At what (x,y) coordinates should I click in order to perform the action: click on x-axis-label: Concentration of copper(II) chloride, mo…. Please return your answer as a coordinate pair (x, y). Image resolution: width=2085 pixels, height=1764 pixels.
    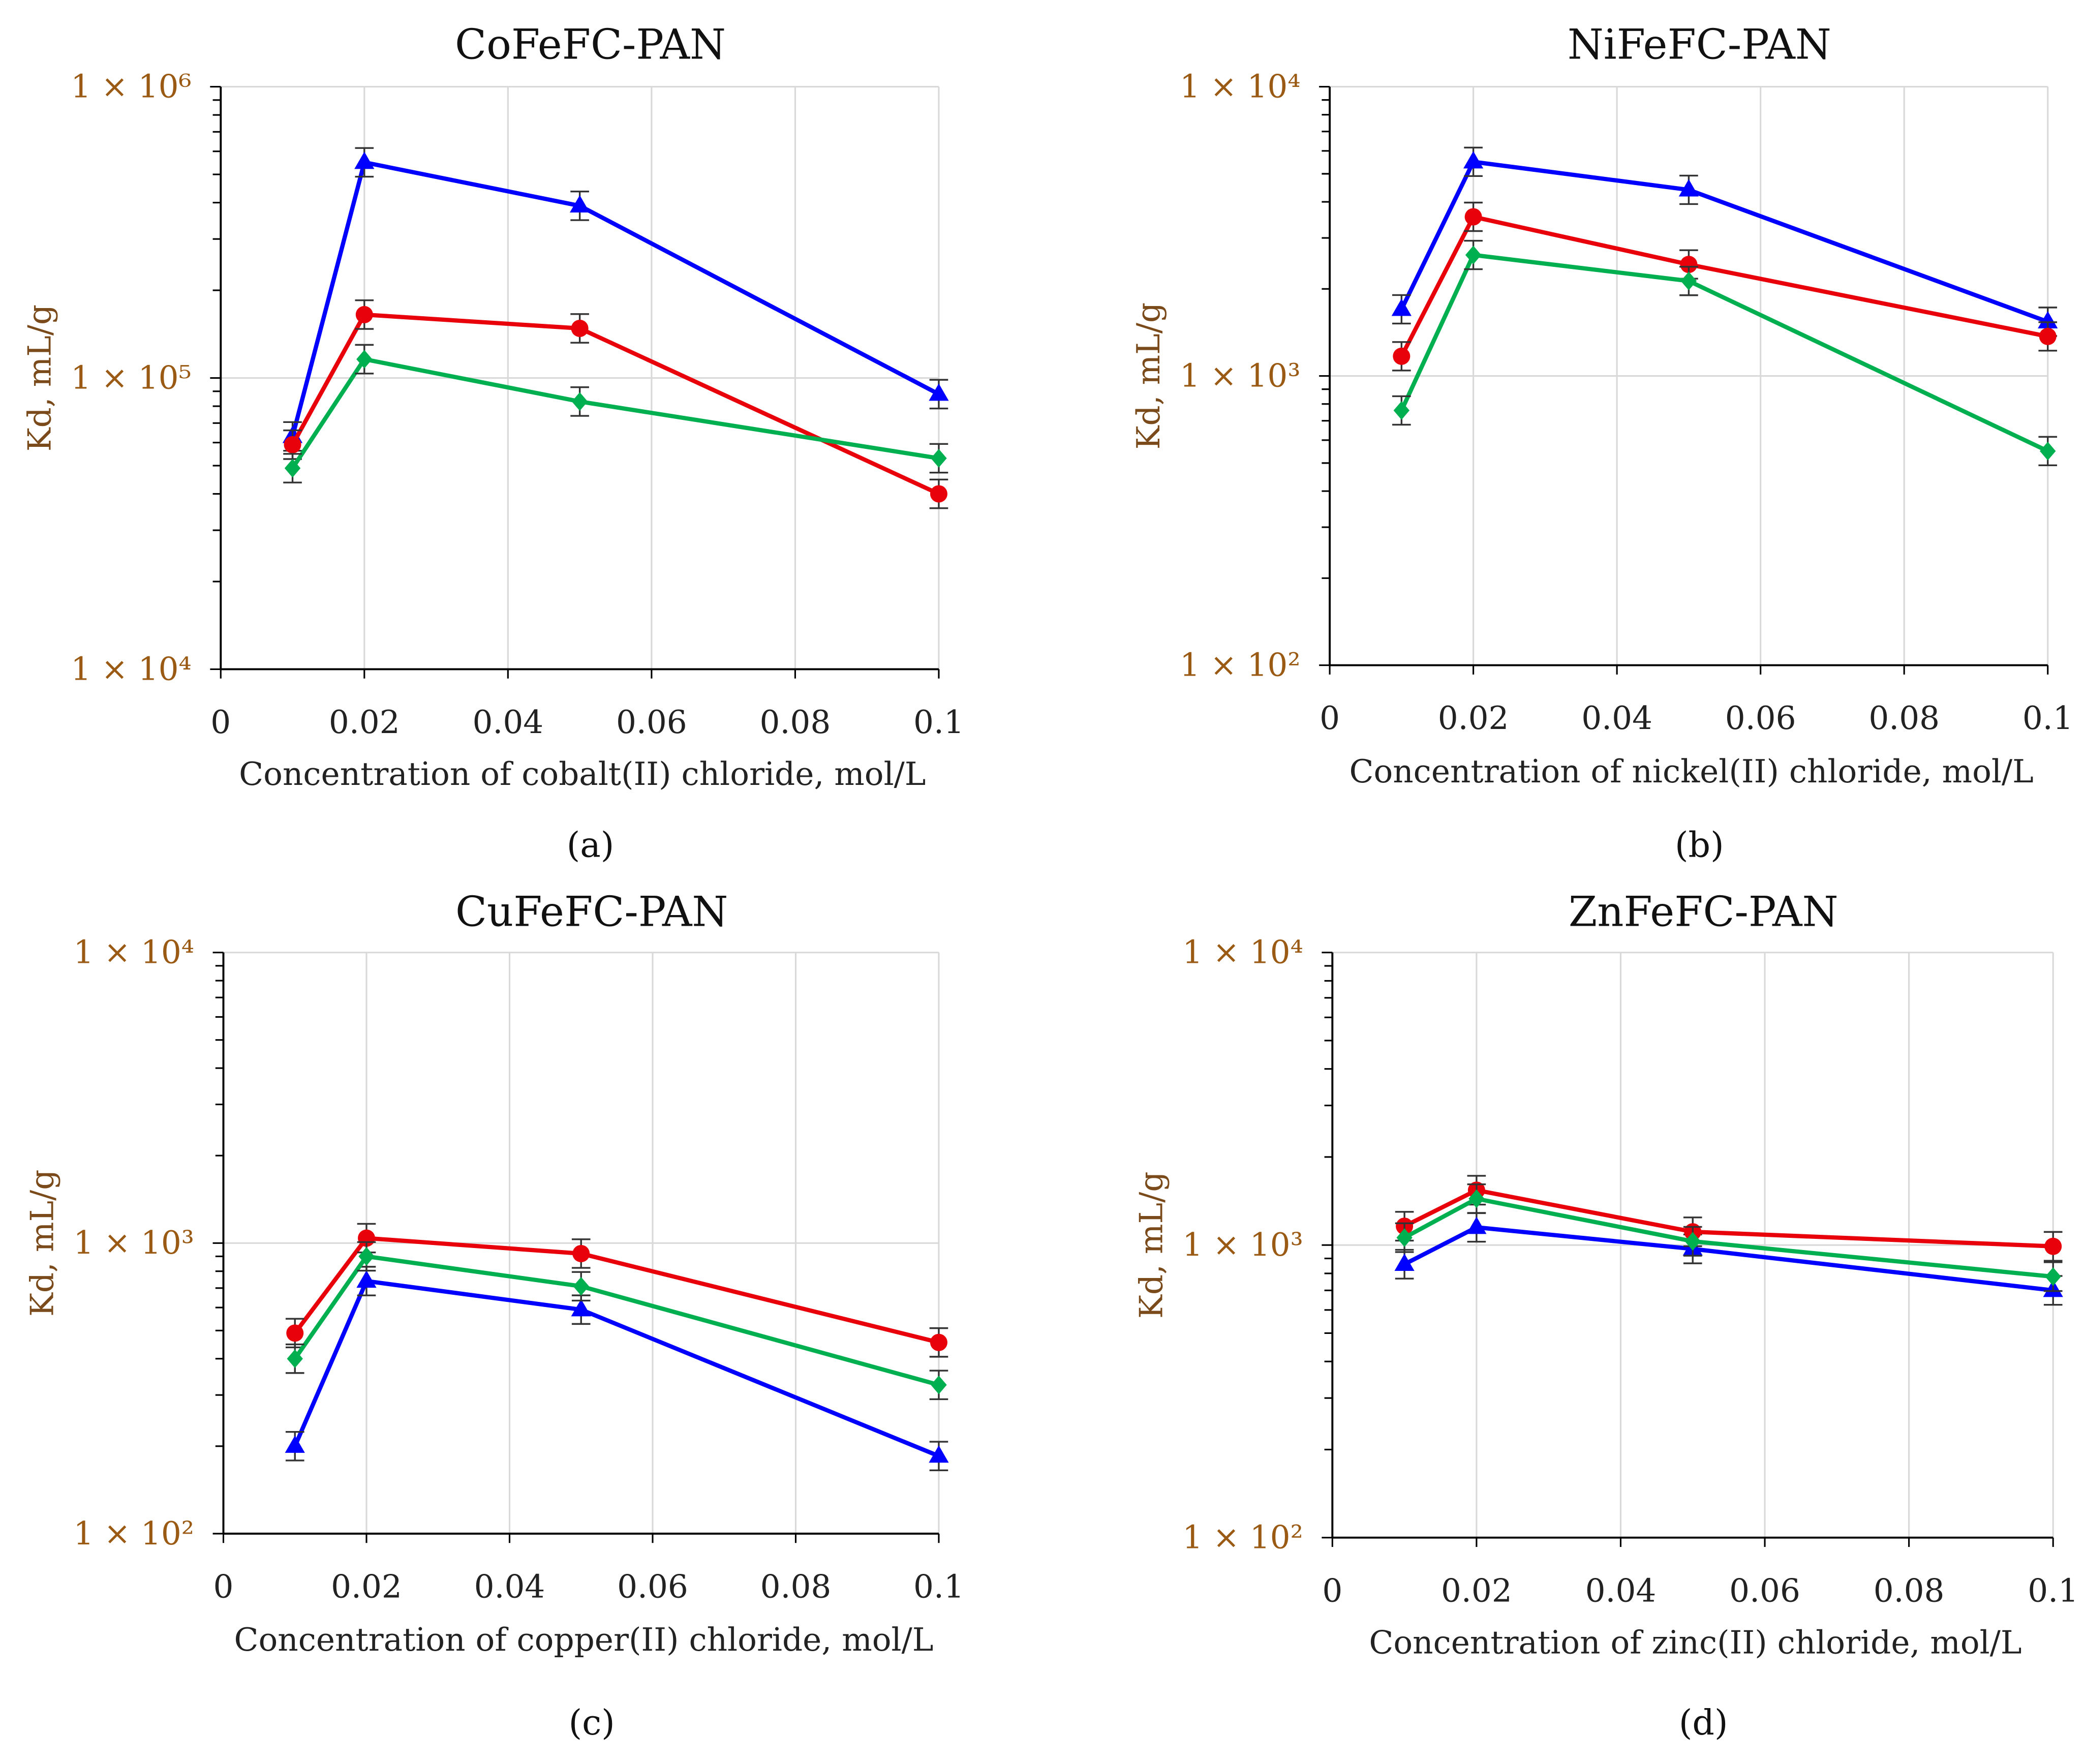
    Looking at the image, I should click on (584, 1639).